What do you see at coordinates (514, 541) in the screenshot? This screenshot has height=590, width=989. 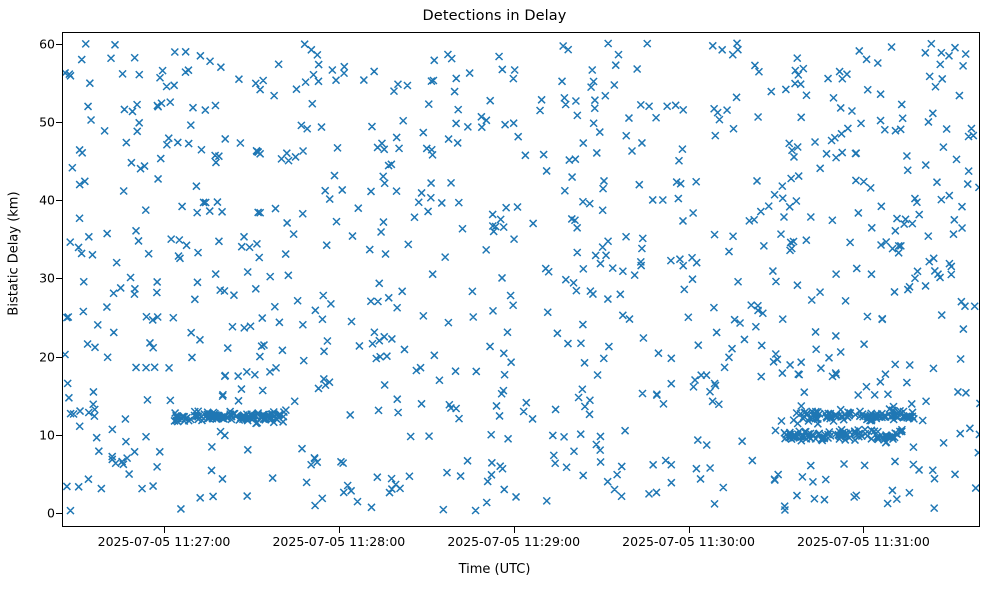 I see `x-tick-label: 2025-07-05 11:29:00` at bounding box center [514, 541].